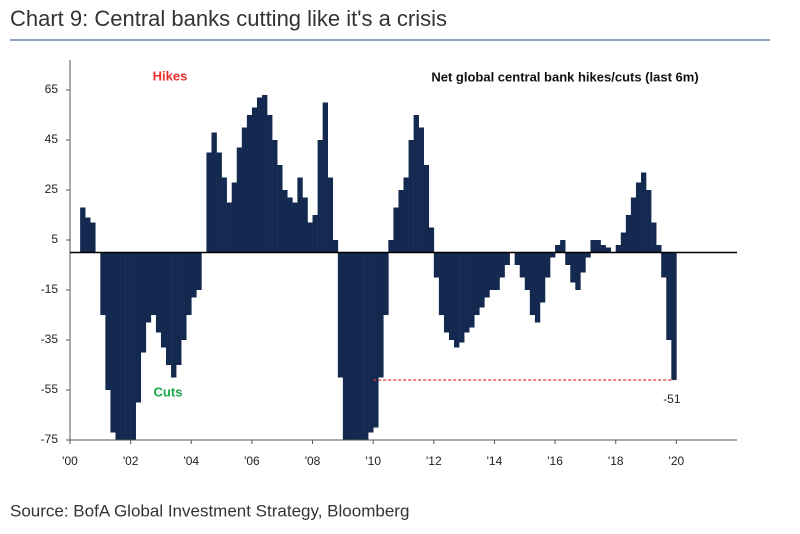 The width and height of the screenshot is (800, 534). What do you see at coordinates (50, 339) in the screenshot?
I see `y-tick-label: -35` at bounding box center [50, 339].